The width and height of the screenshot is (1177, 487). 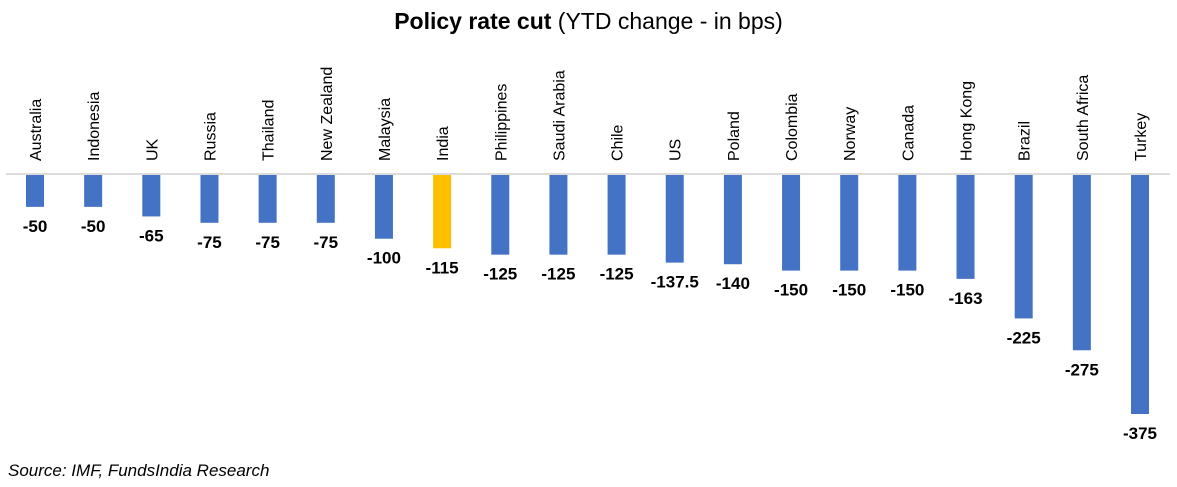 What do you see at coordinates (618, 142) in the screenshot?
I see `category-label: Chile` at bounding box center [618, 142].